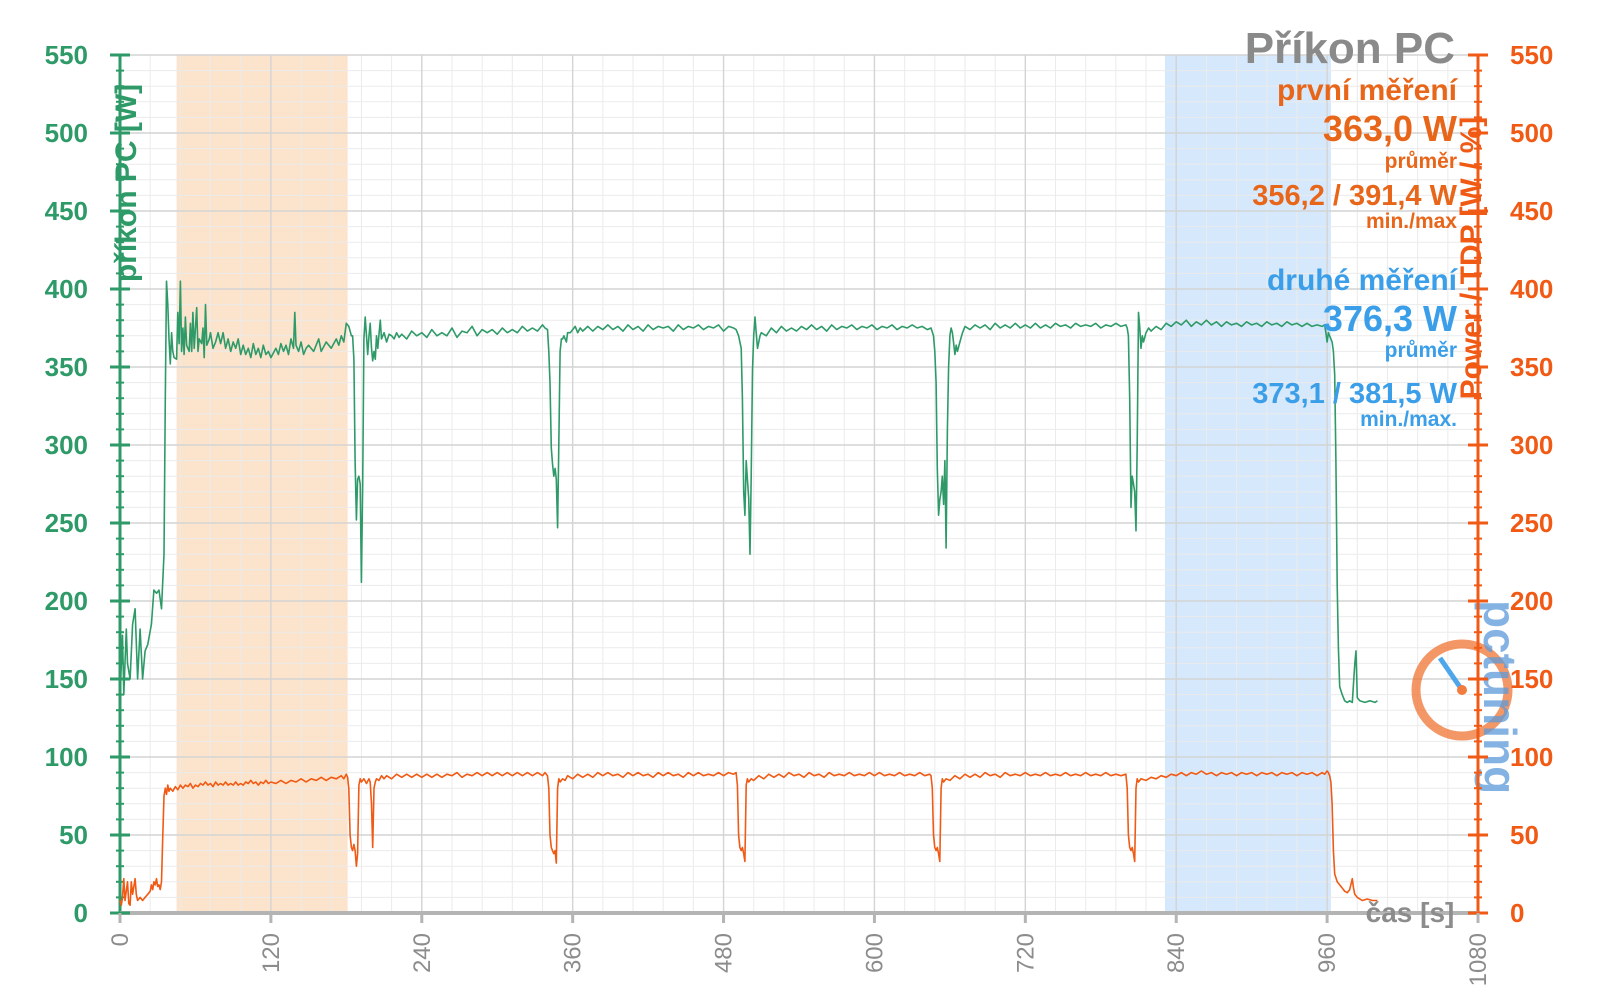 The image size is (1600, 1008). Describe the element at coordinates (1531, 133) in the screenshot. I see `y-tick-label-right: 500` at that location.